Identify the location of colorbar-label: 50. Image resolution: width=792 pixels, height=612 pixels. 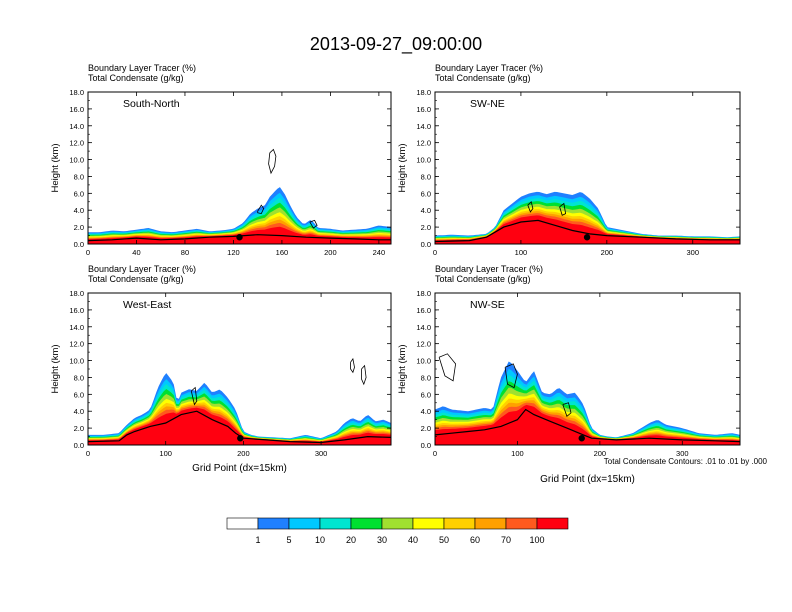
(444, 540).